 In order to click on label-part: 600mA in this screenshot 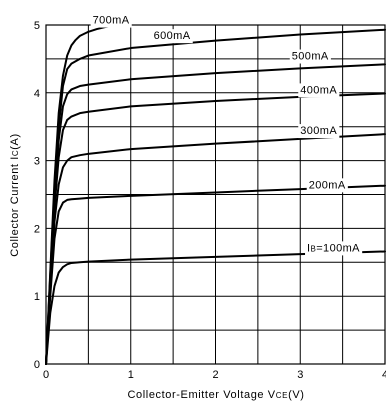, I will do `click(172, 36)`.